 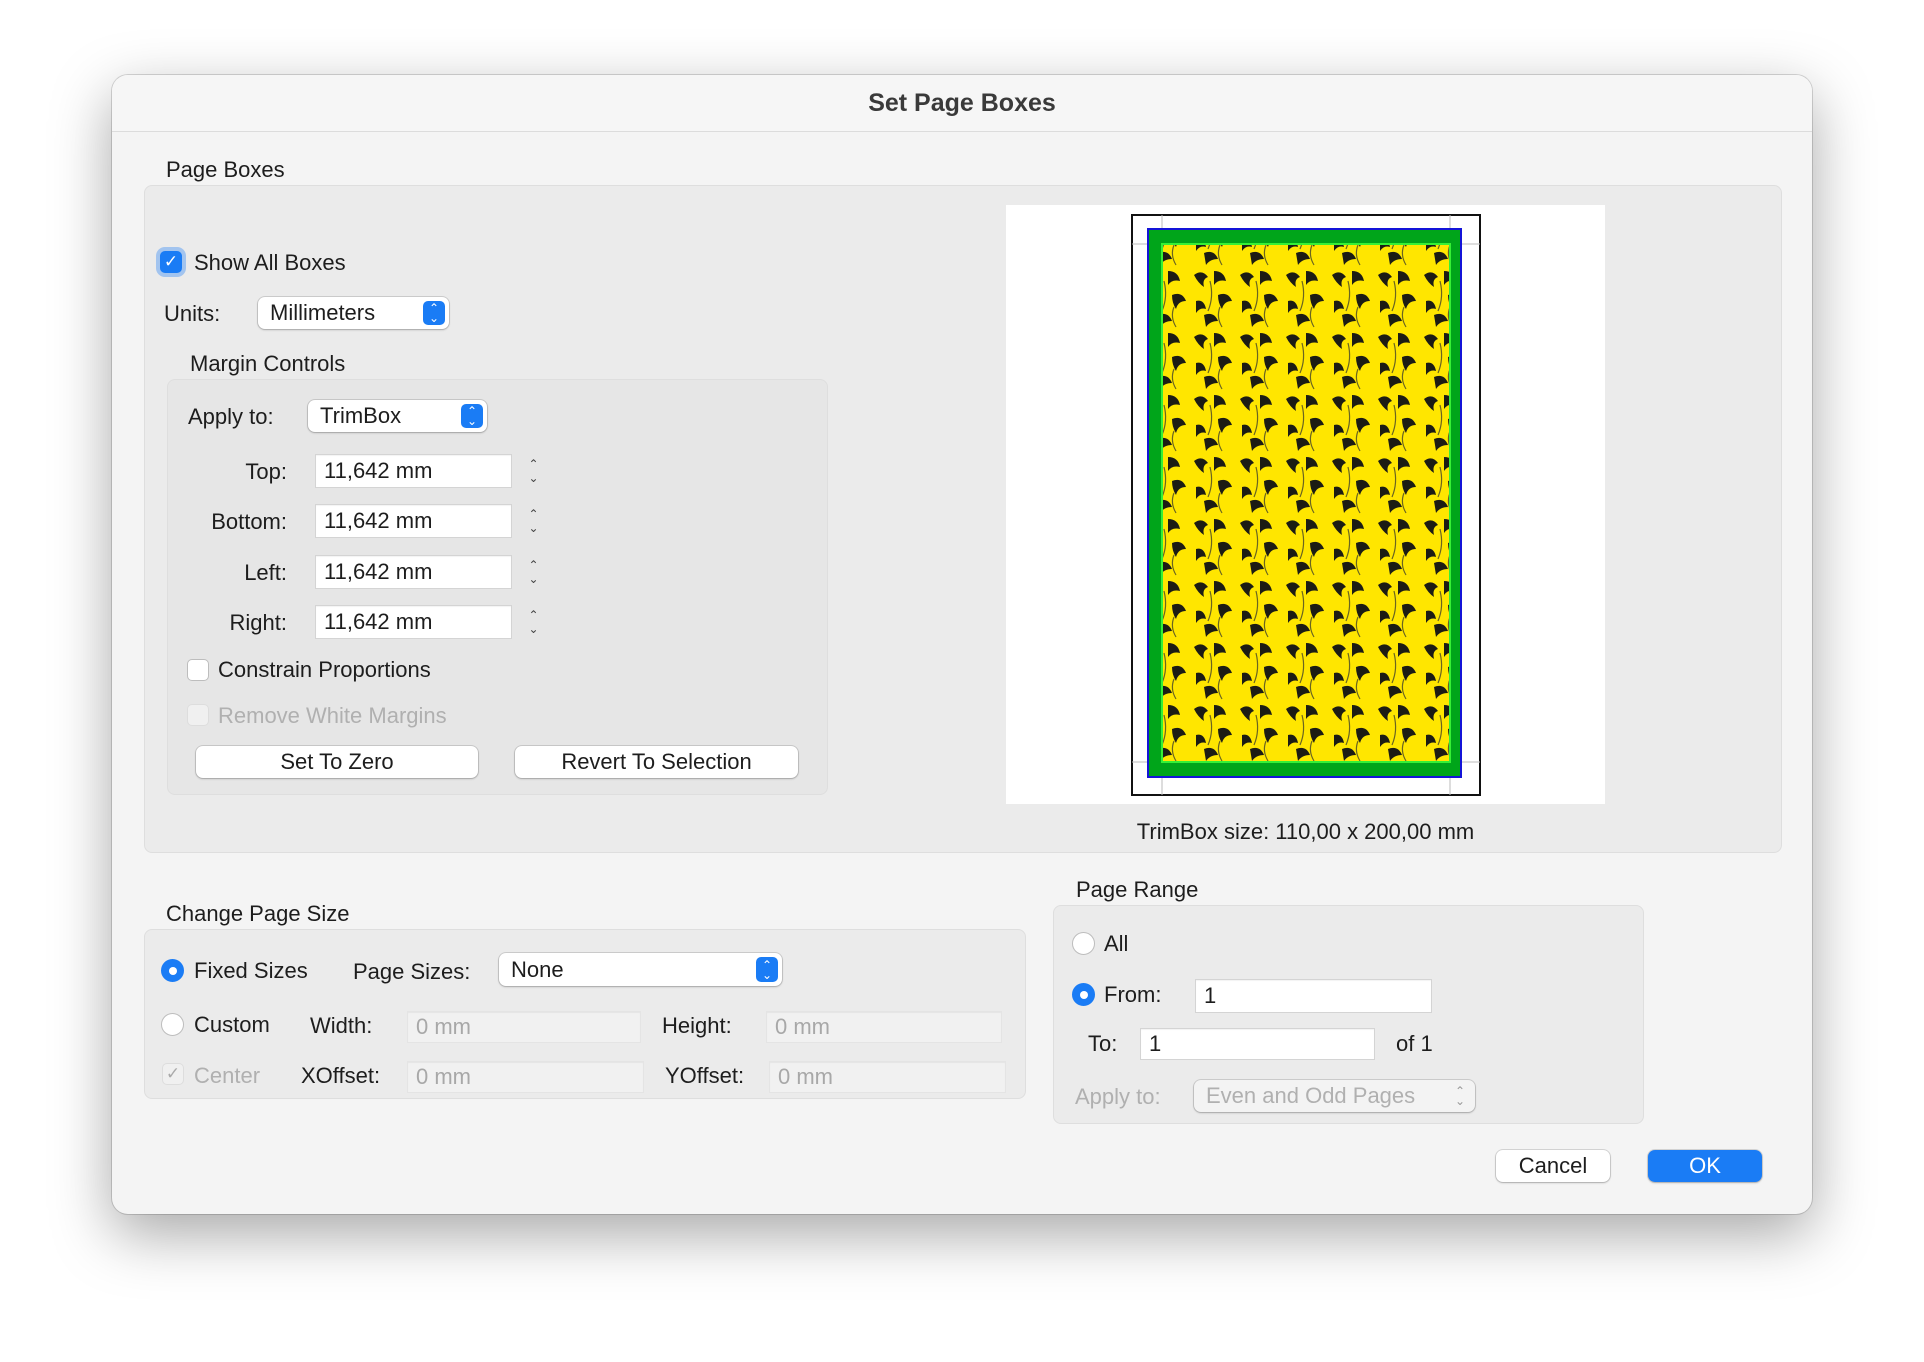 I want to click on units-label: Units:, so click(x=192, y=313).